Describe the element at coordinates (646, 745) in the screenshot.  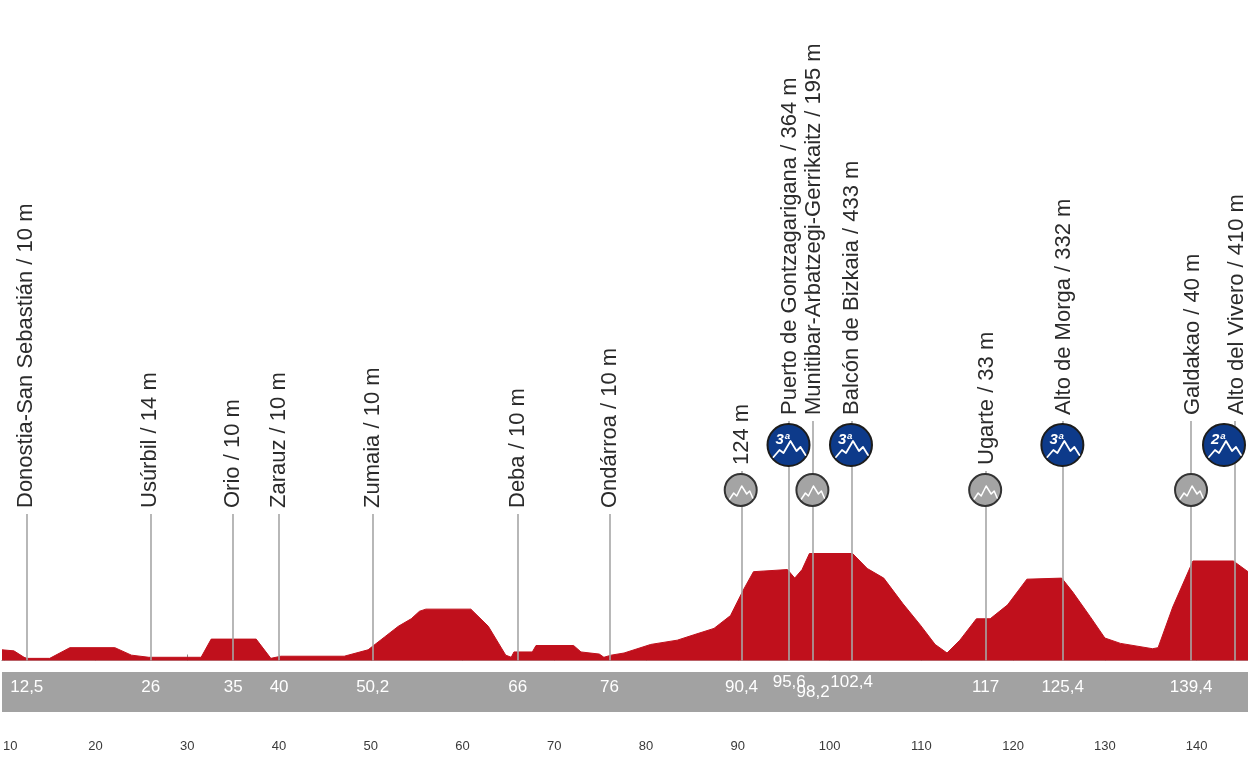
I see `x-tick-label: 80` at that location.